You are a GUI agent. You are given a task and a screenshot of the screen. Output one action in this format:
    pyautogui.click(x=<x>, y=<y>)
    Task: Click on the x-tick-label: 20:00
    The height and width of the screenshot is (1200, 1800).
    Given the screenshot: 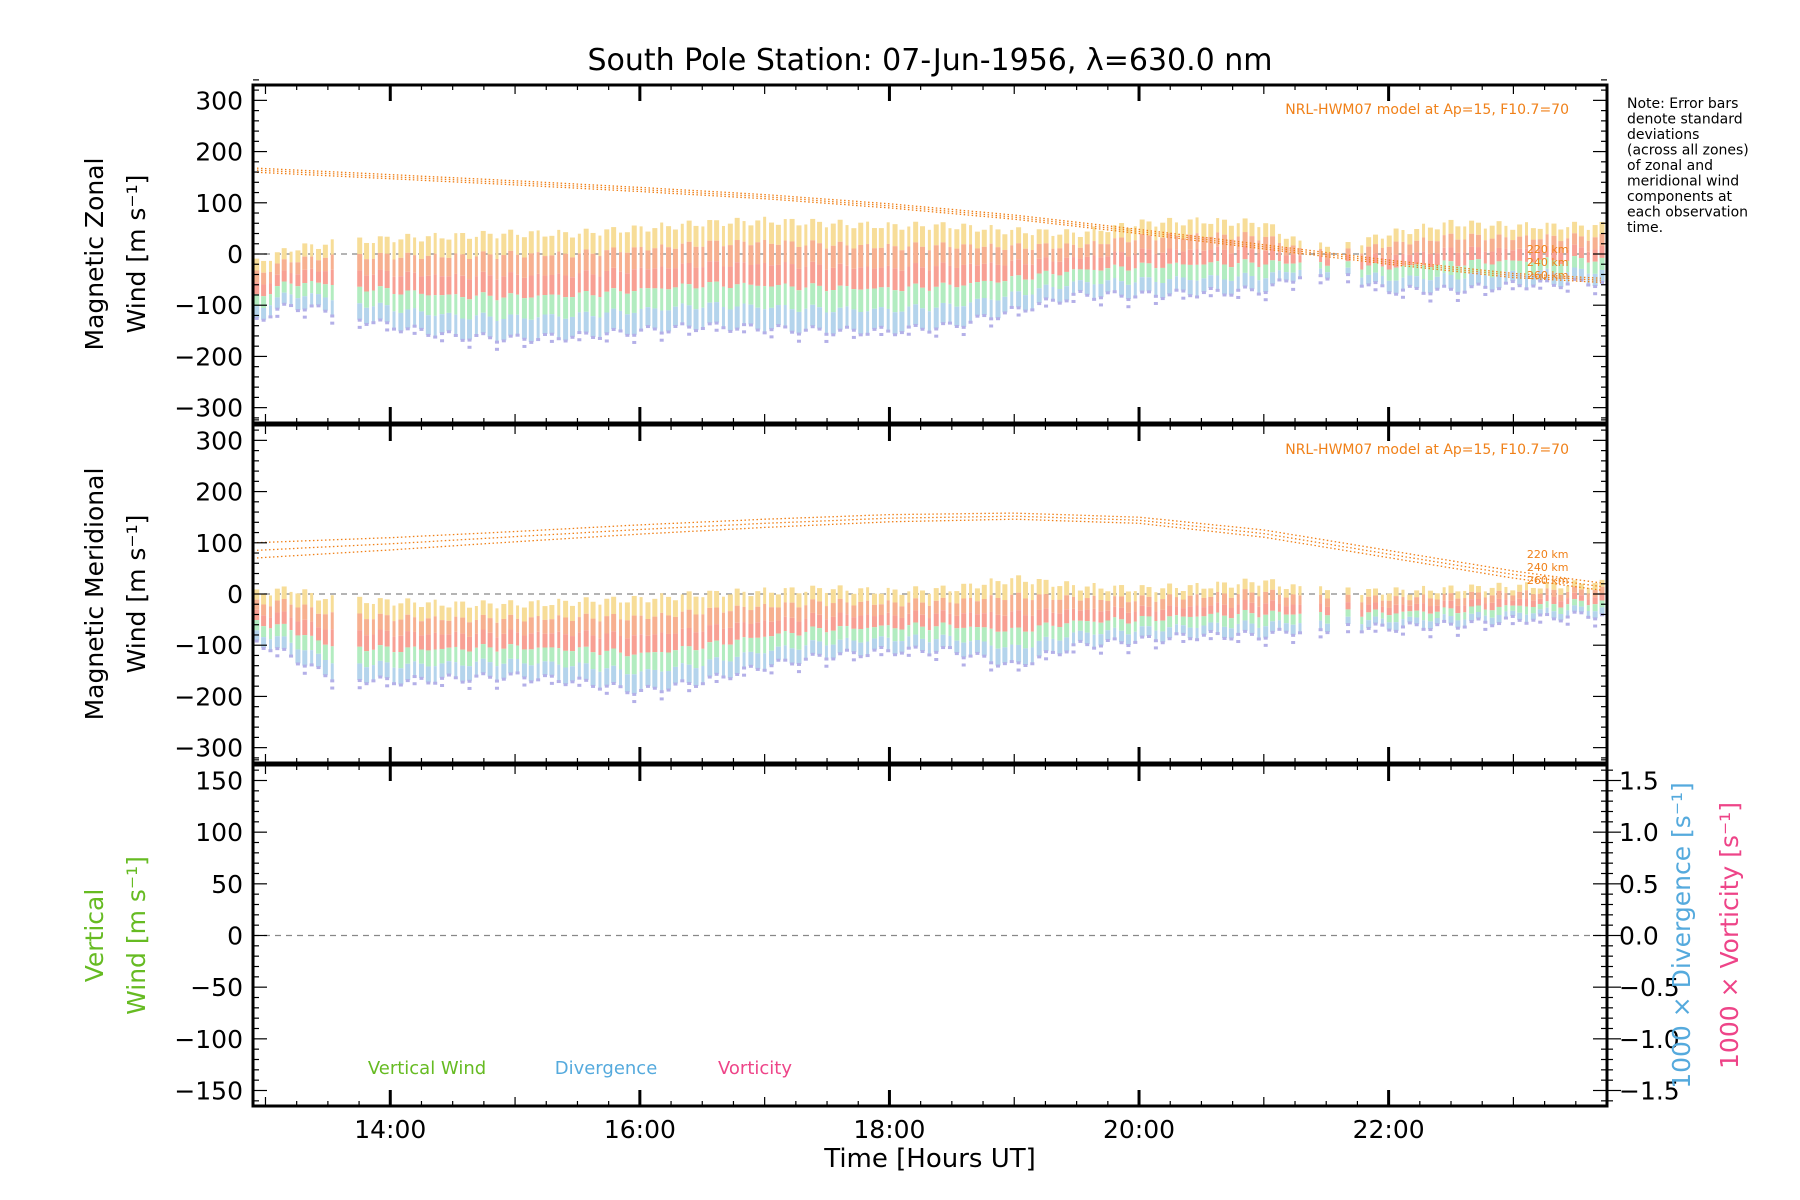 What is the action you would take?
    pyautogui.click(x=1139, y=1129)
    